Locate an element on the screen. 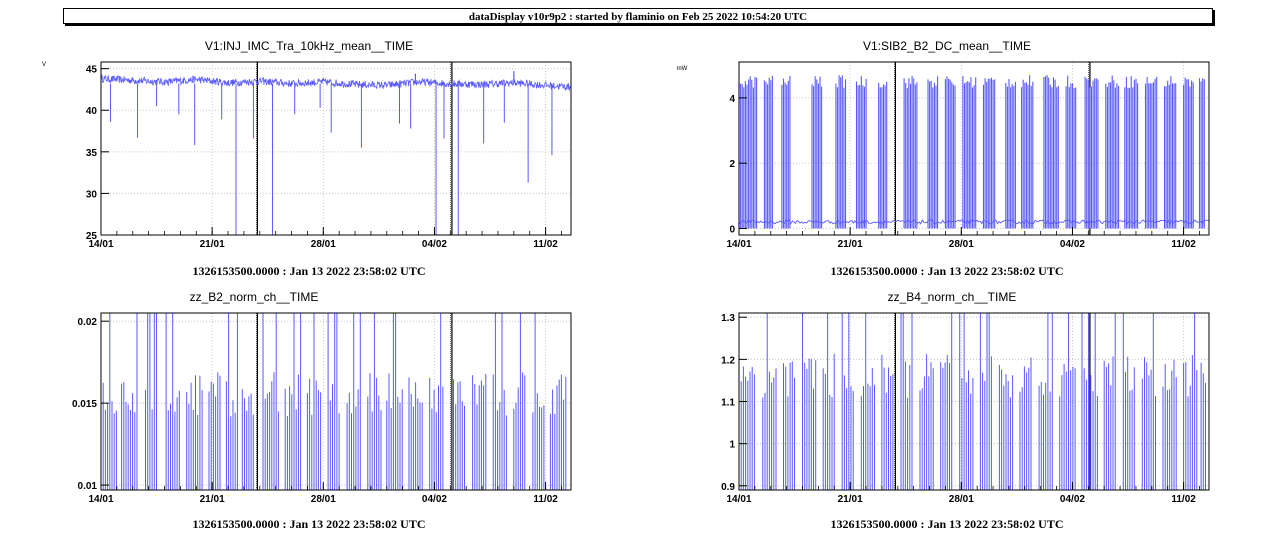  chart-title: zz_B4_norm_ch__TIME is located at coordinates (952, 297).